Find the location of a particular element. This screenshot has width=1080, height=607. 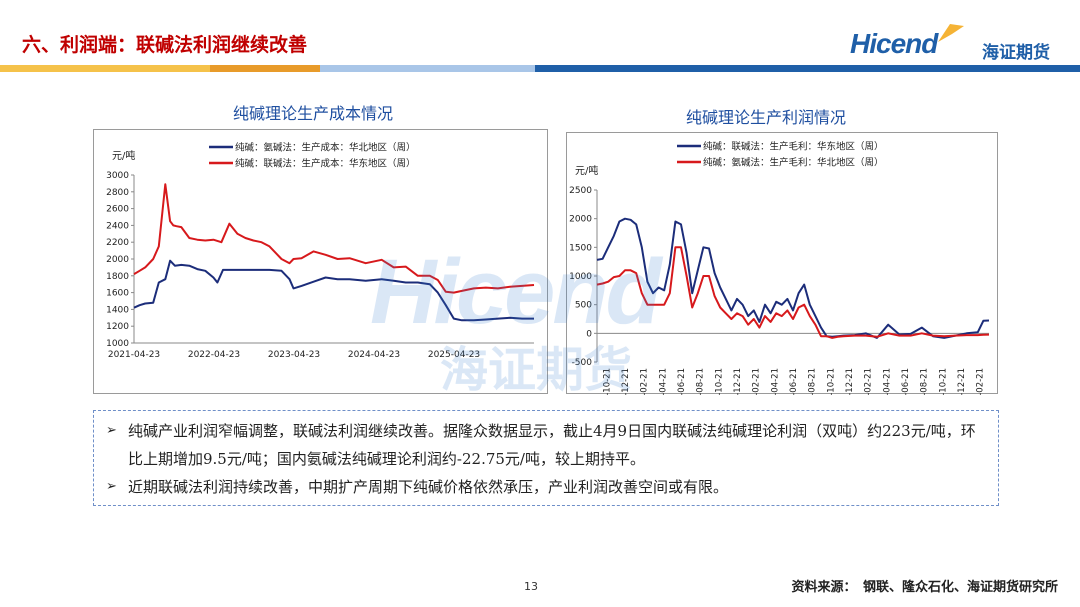

logo-mark-icon is located at coordinates (951, 33).